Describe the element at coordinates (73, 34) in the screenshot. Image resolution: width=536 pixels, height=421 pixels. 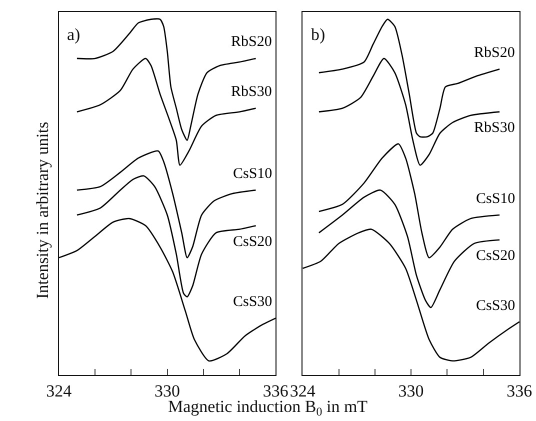
I see `chart-title: a)` at that location.